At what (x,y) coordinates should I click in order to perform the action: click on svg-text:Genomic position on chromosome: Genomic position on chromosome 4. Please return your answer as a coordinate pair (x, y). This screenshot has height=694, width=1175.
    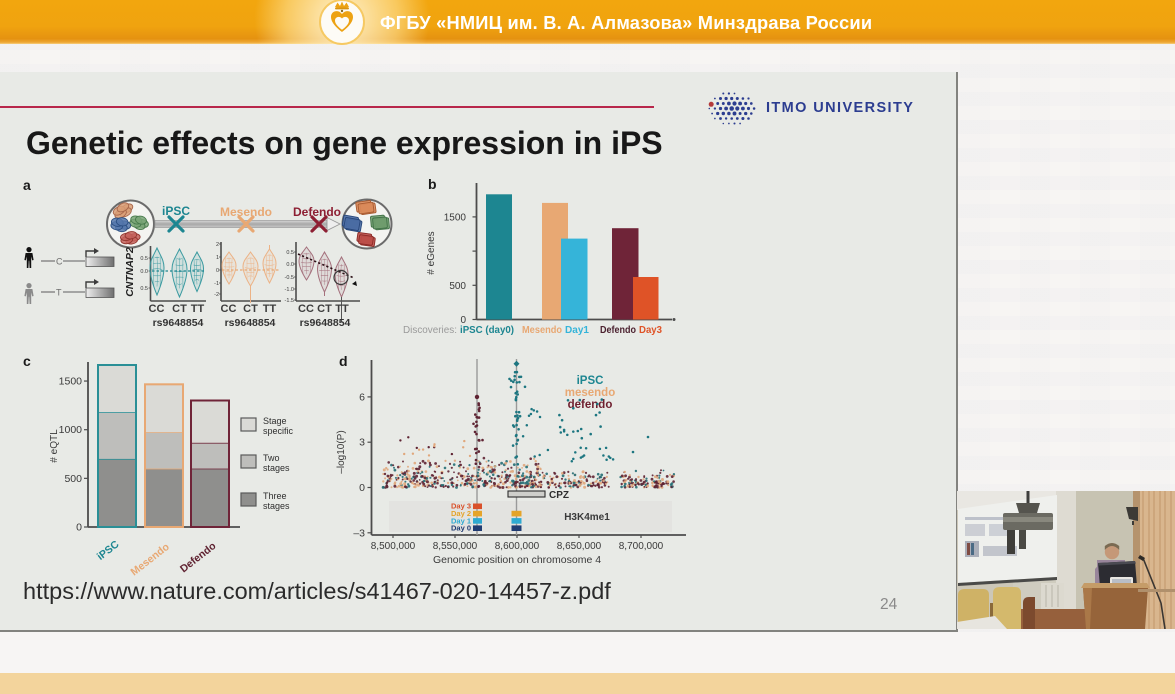
    Looking at the image, I should click on (517, 560).